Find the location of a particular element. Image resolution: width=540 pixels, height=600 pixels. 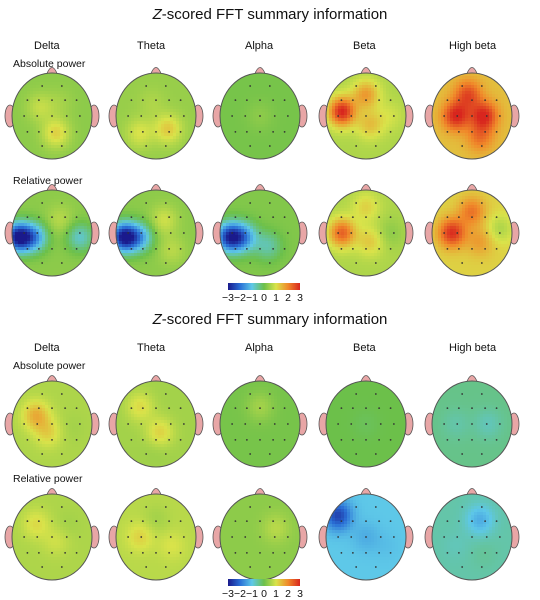

topomap-relative-high-beta is located at coordinates (472, 230).